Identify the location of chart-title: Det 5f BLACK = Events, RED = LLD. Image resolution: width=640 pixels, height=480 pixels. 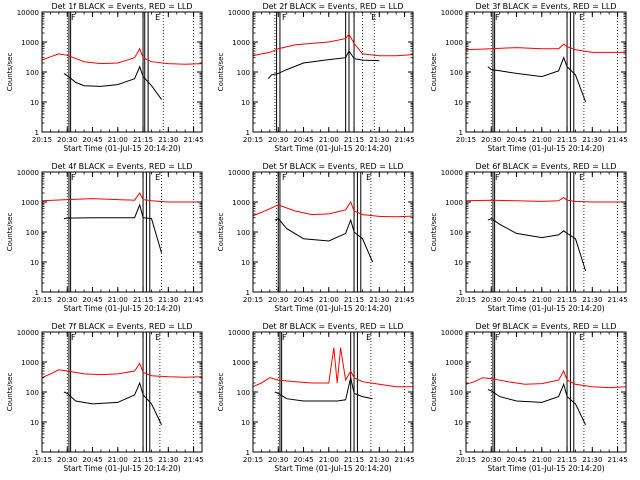
(332, 166).